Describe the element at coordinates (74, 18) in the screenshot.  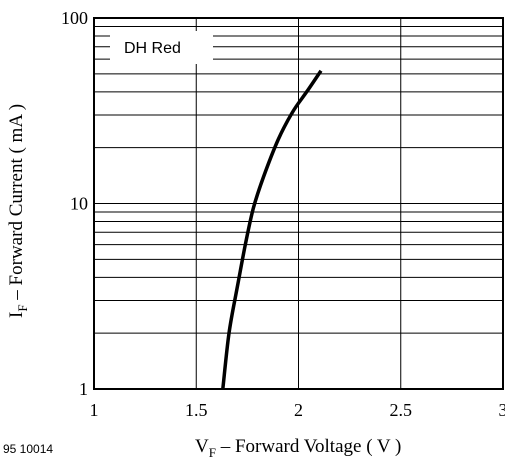
I see `y-tick-label: 100` at that location.